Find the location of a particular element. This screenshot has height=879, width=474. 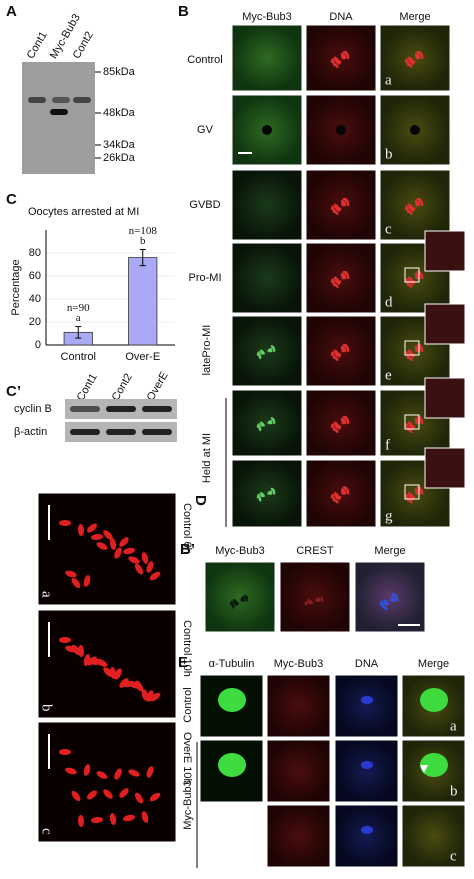

y-tick-label: 60 is located at coordinates (35, 276).